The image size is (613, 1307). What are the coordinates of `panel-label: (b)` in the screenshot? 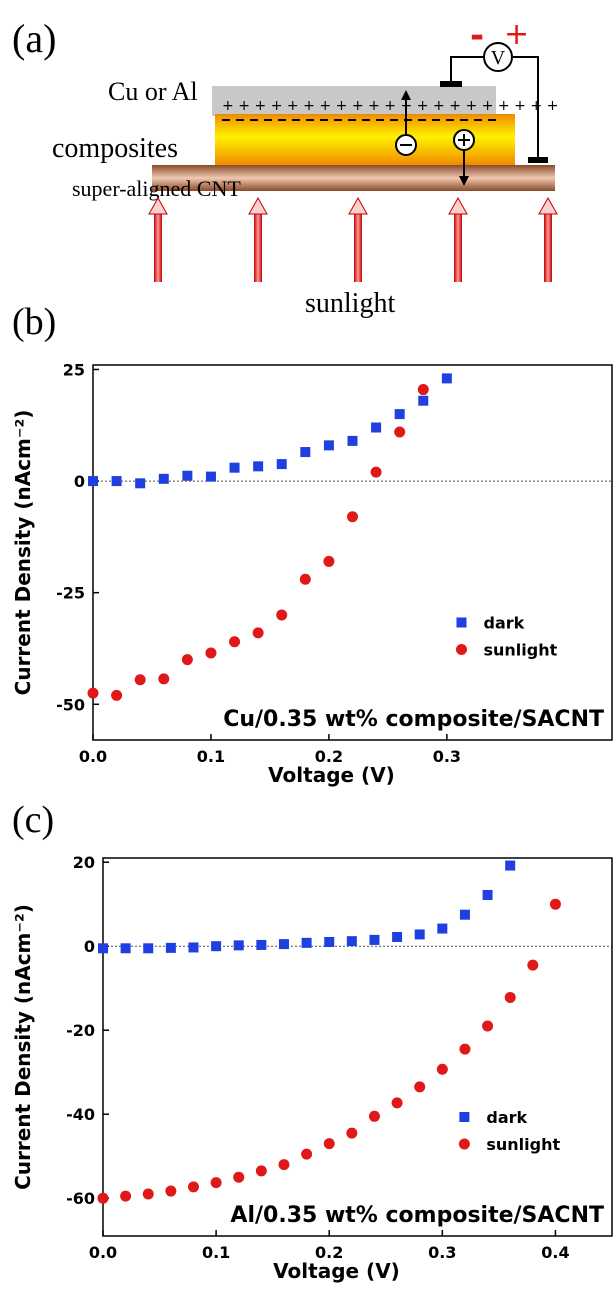 It's located at (34, 322).